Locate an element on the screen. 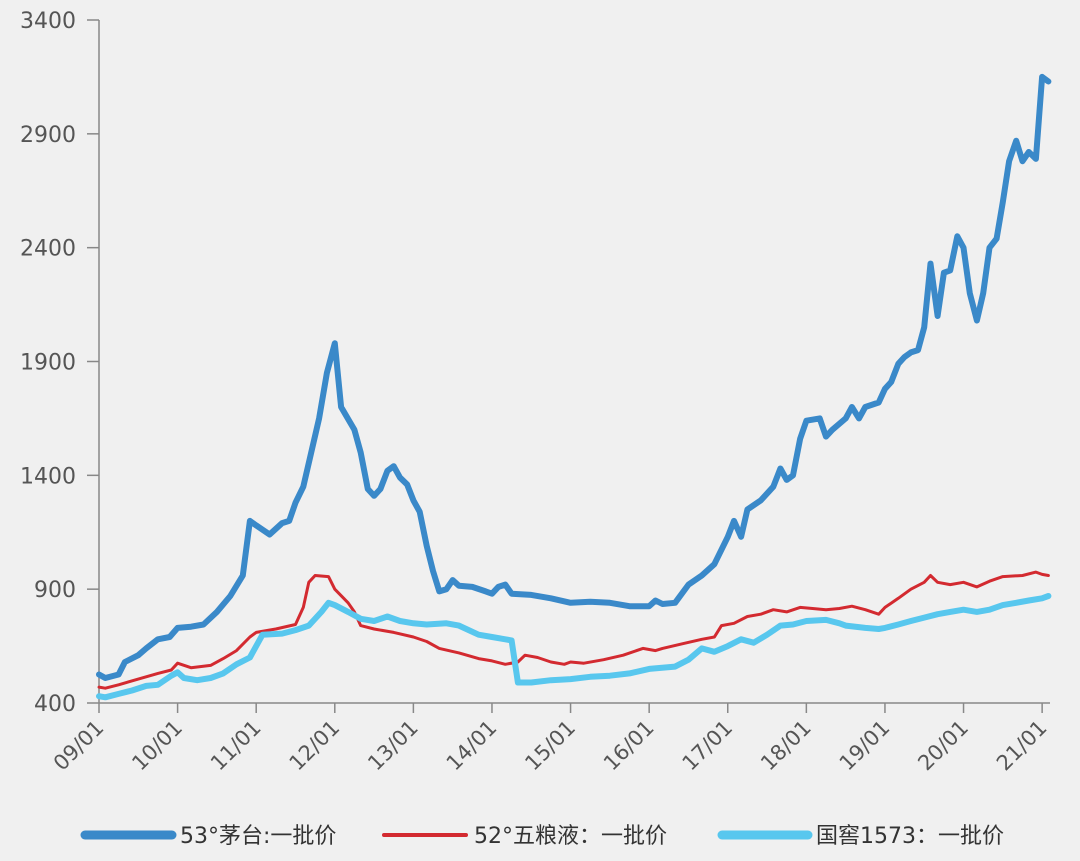  x-tick-label: 17/01 is located at coordinates (708, 746).